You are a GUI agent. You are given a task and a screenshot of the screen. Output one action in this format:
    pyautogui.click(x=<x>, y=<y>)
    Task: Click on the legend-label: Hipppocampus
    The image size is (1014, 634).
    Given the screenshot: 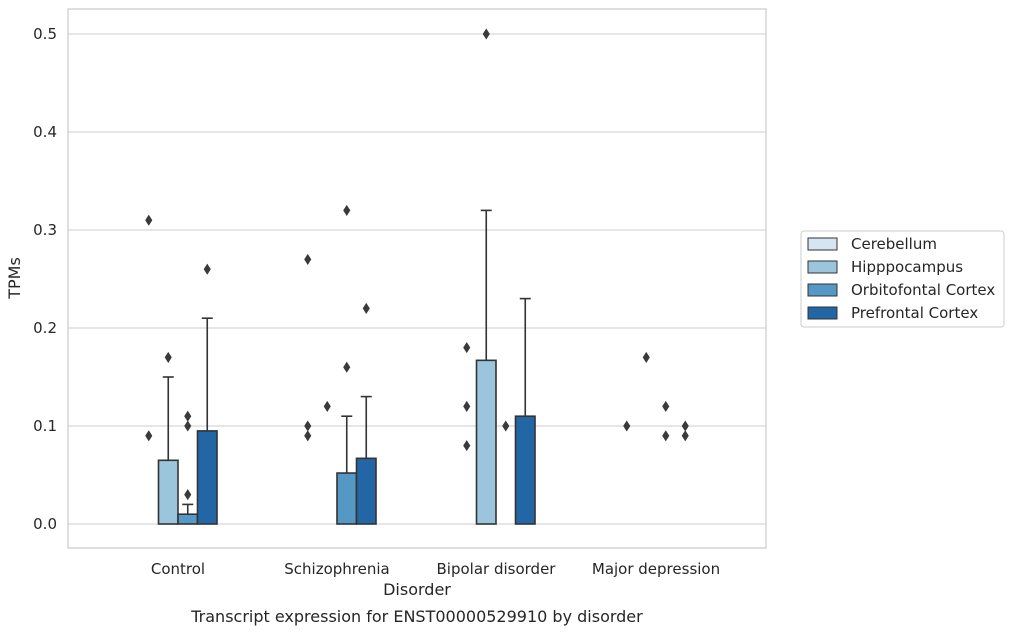 What is the action you would take?
    pyautogui.click(x=907, y=267)
    